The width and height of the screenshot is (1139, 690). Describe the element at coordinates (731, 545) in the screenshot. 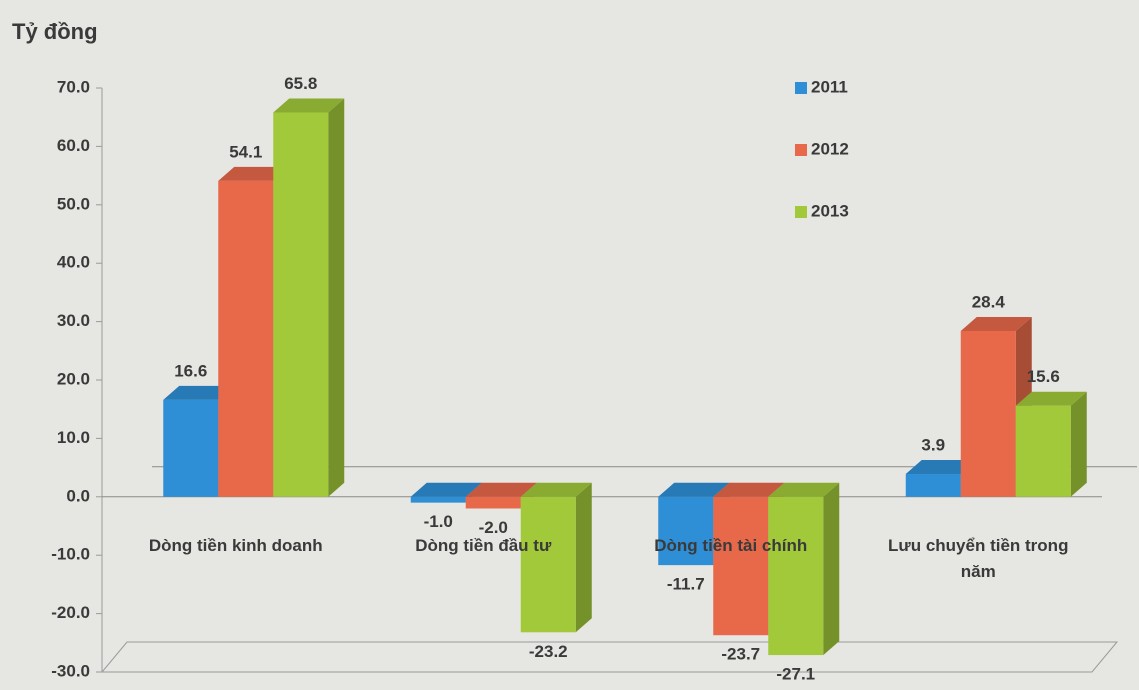

I see `x-tick-label: Dòng tiền tài chính` at that location.